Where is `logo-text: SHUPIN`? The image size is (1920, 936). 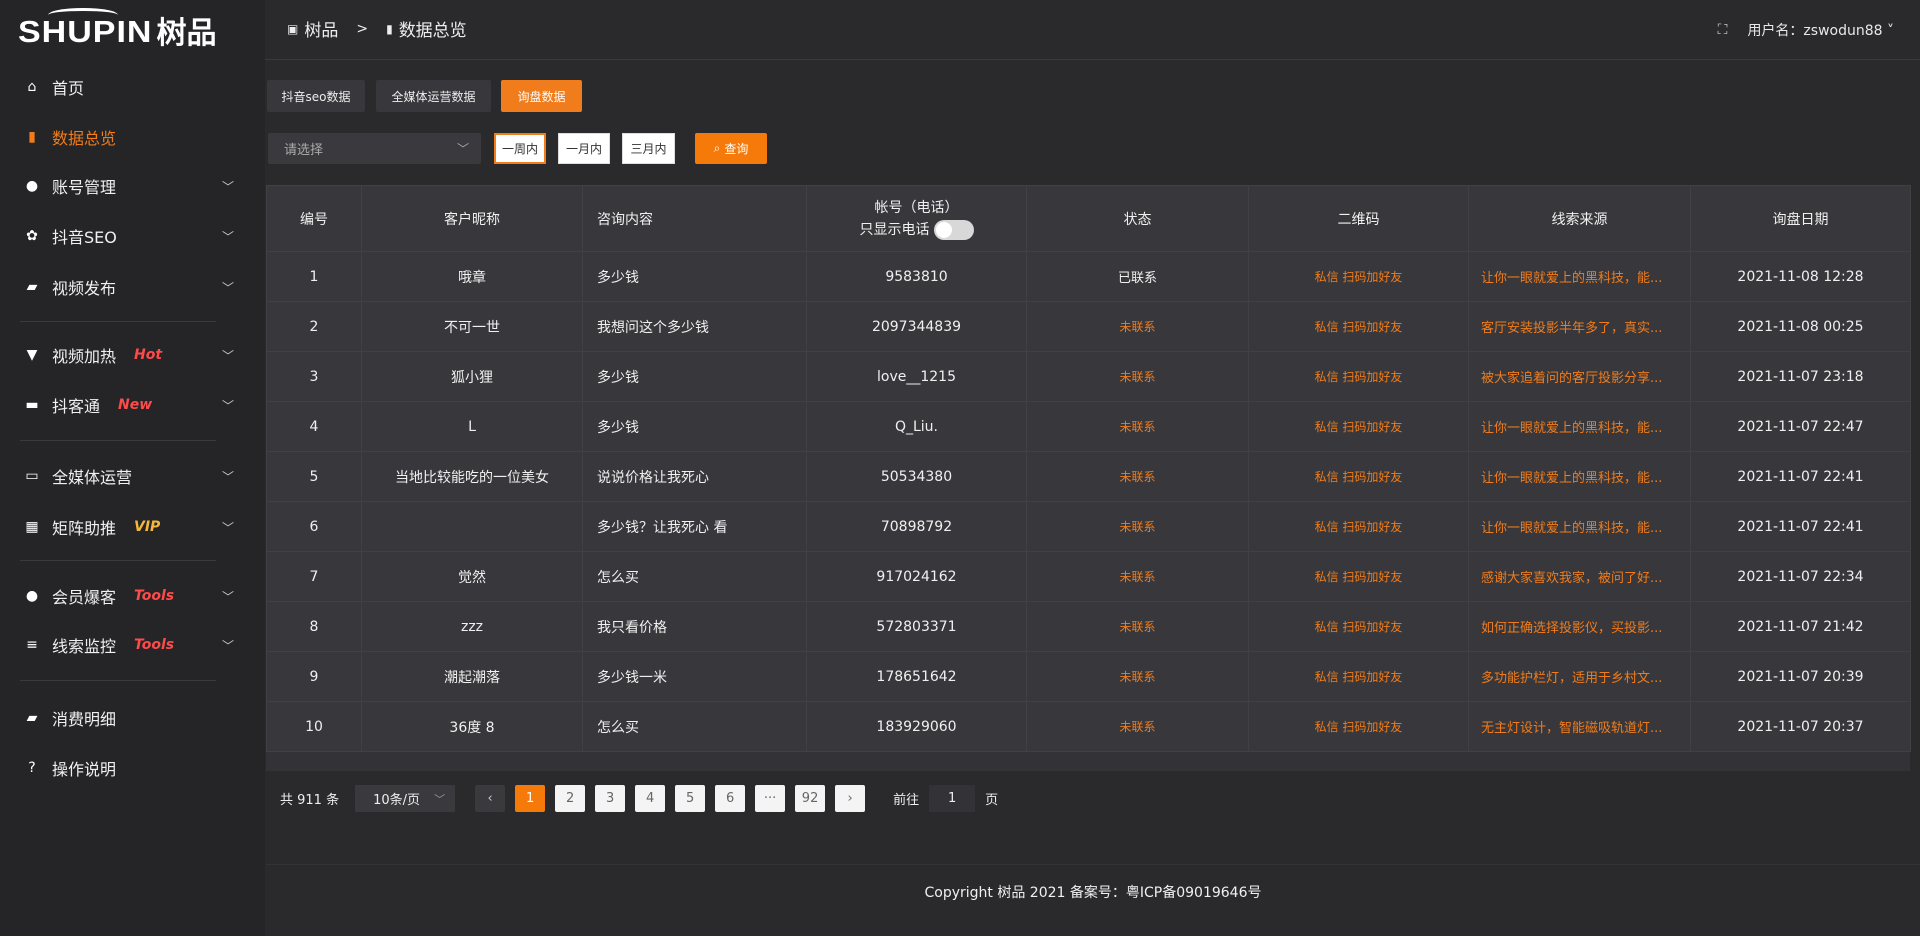
logo-text: SHUPIN is located at coordinates (85, 32).